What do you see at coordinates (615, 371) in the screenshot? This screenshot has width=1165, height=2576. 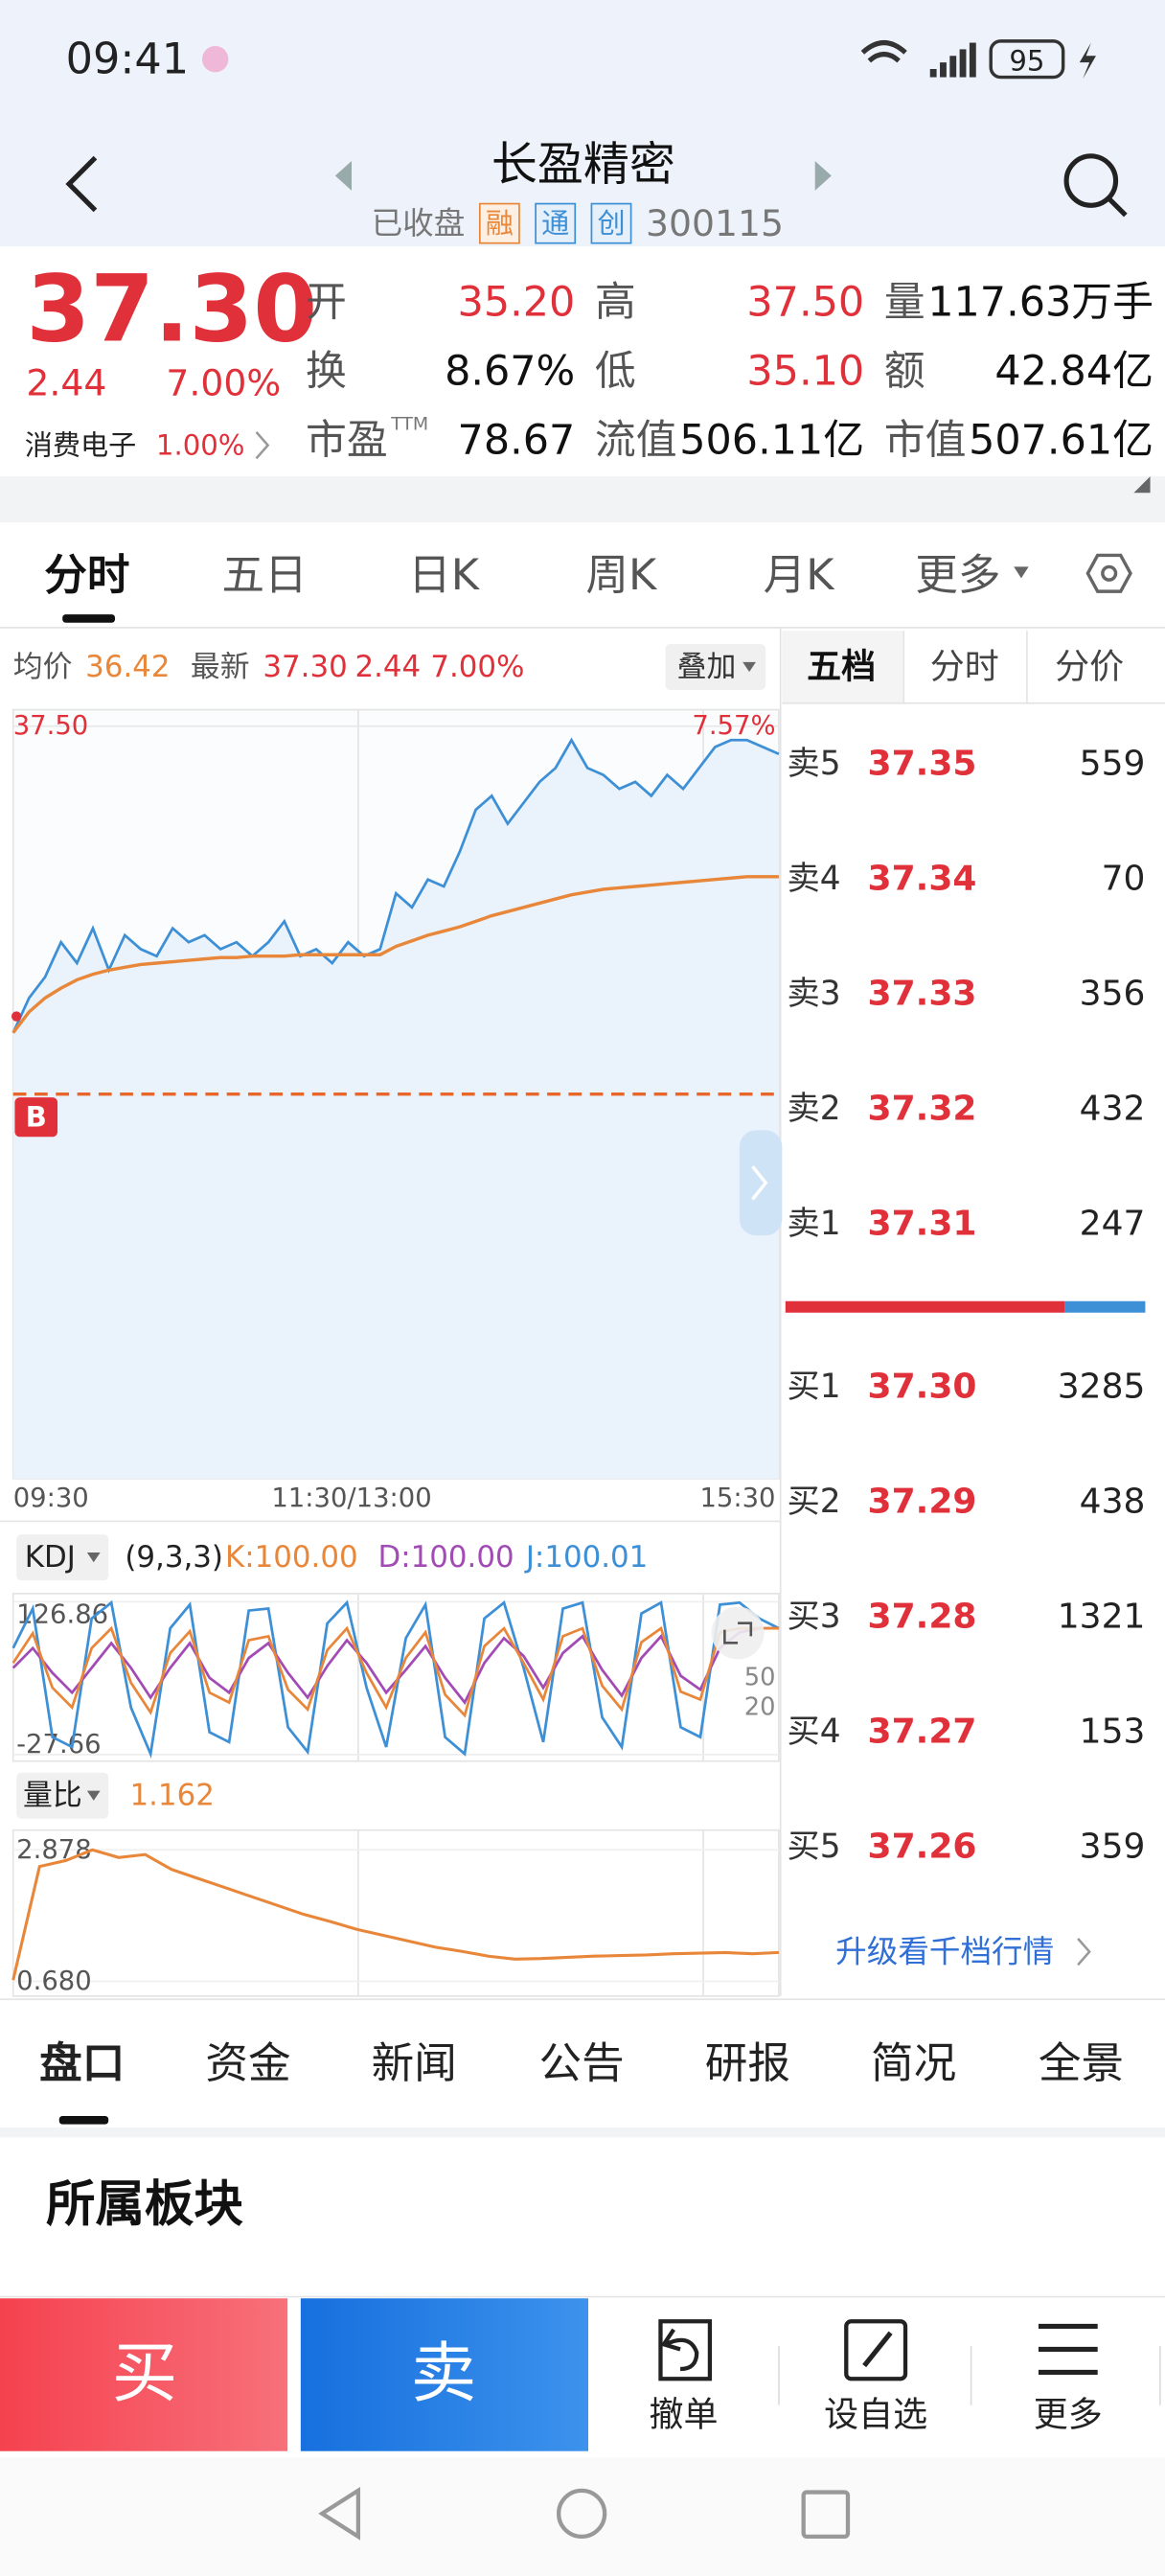 I see `field-label: 低` at bounding box center [615, 371].